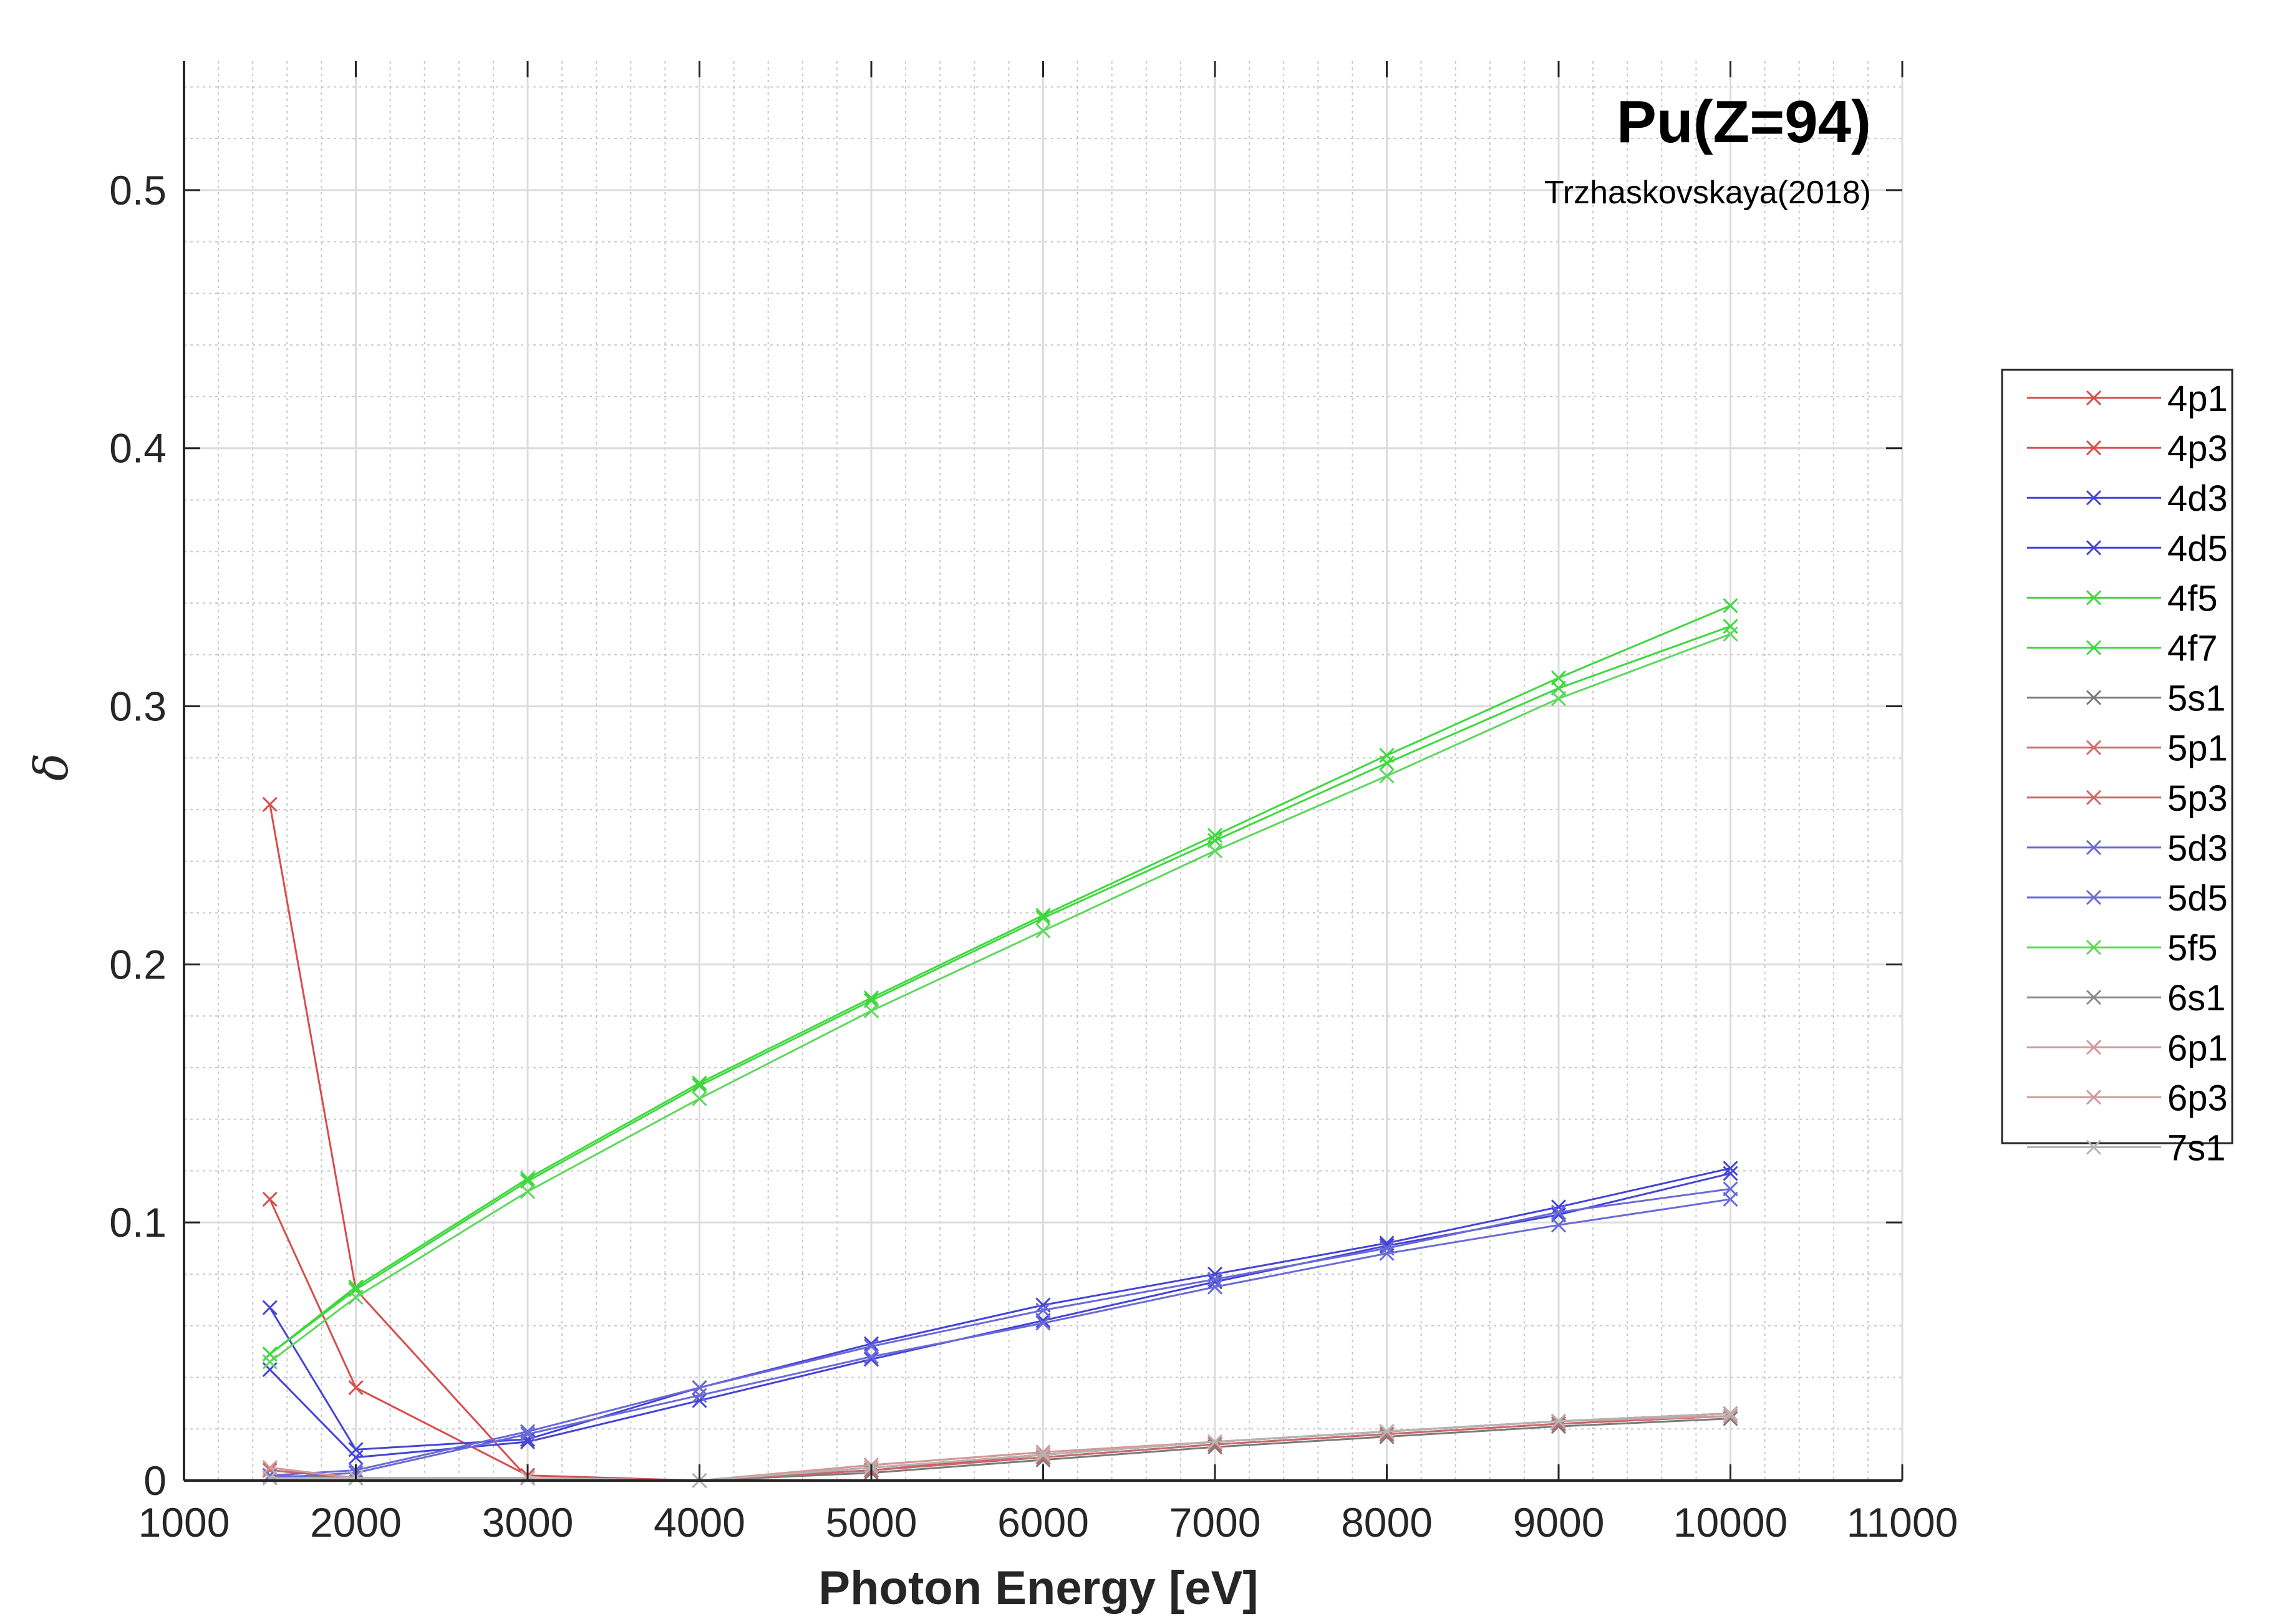  I want to click on x-tick-label: 5000, so click(872, 1522).